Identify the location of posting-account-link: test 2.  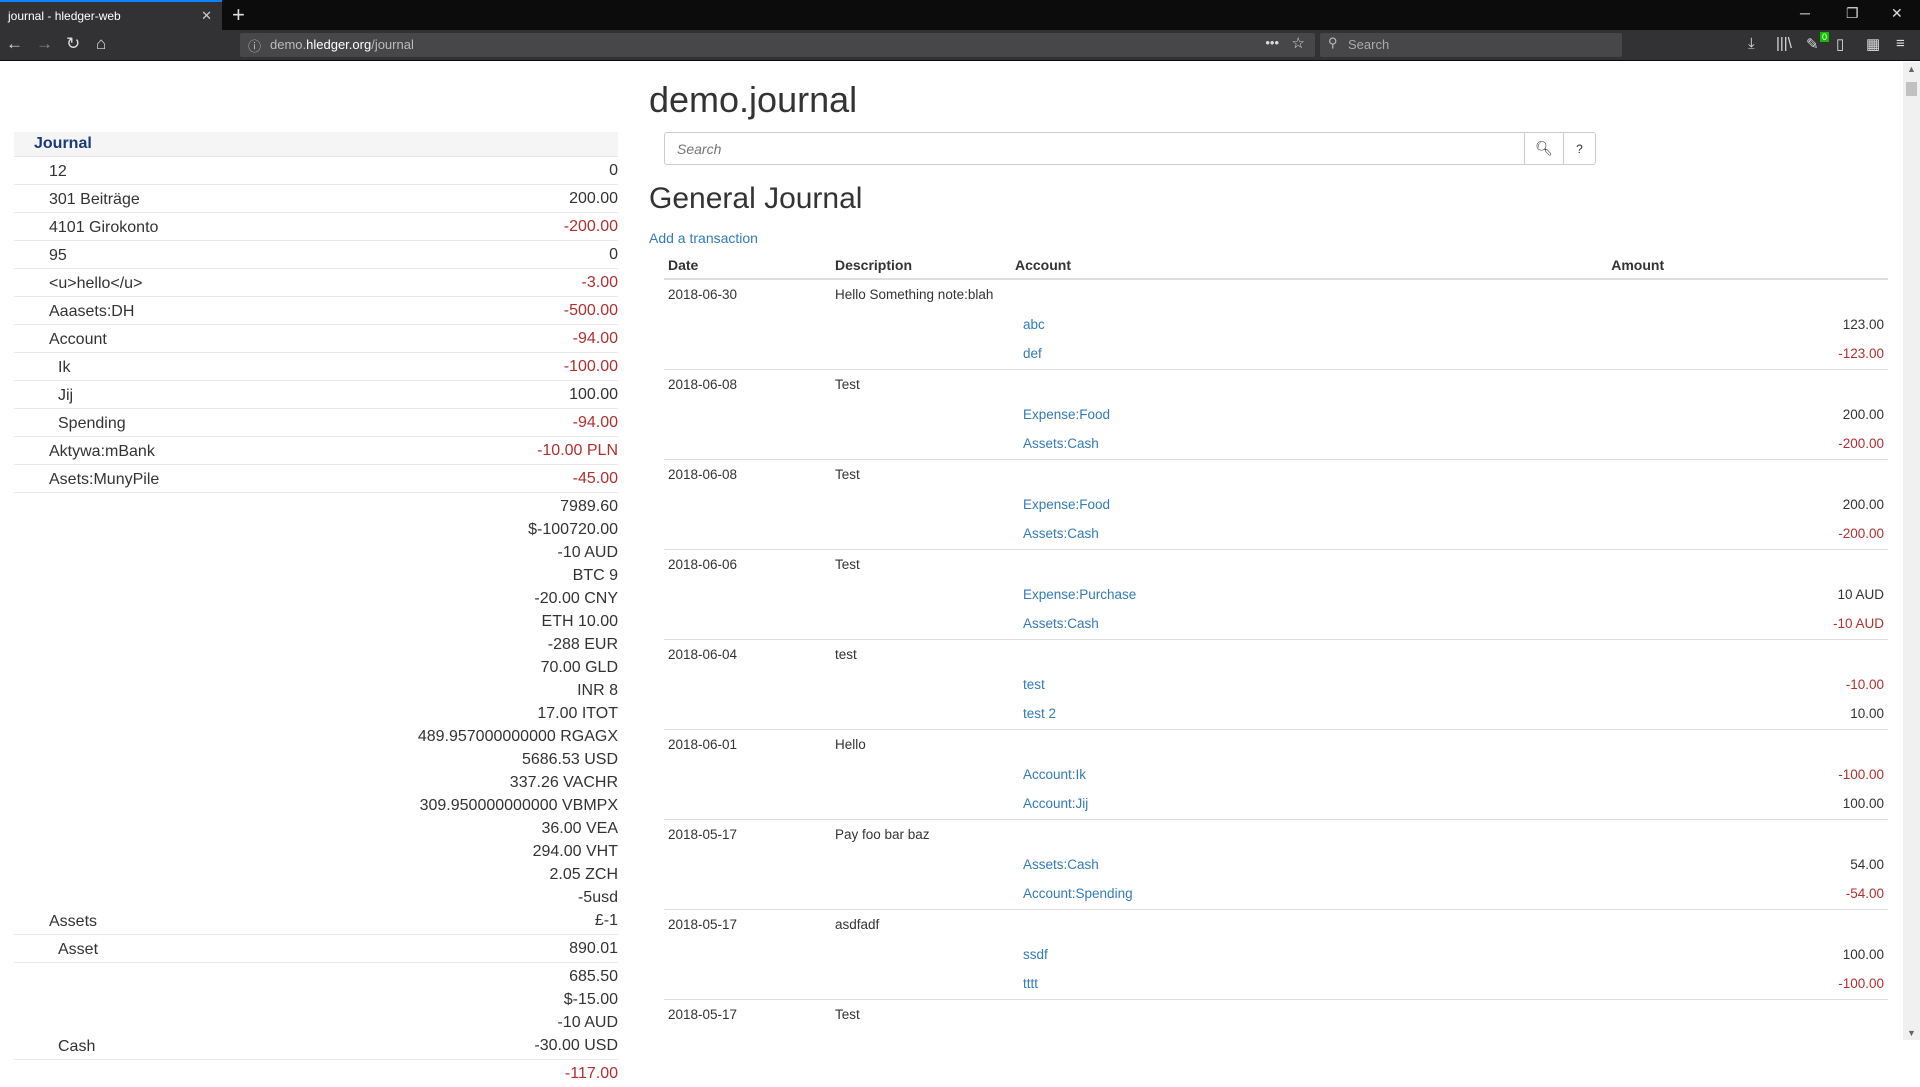
(1040, 714).